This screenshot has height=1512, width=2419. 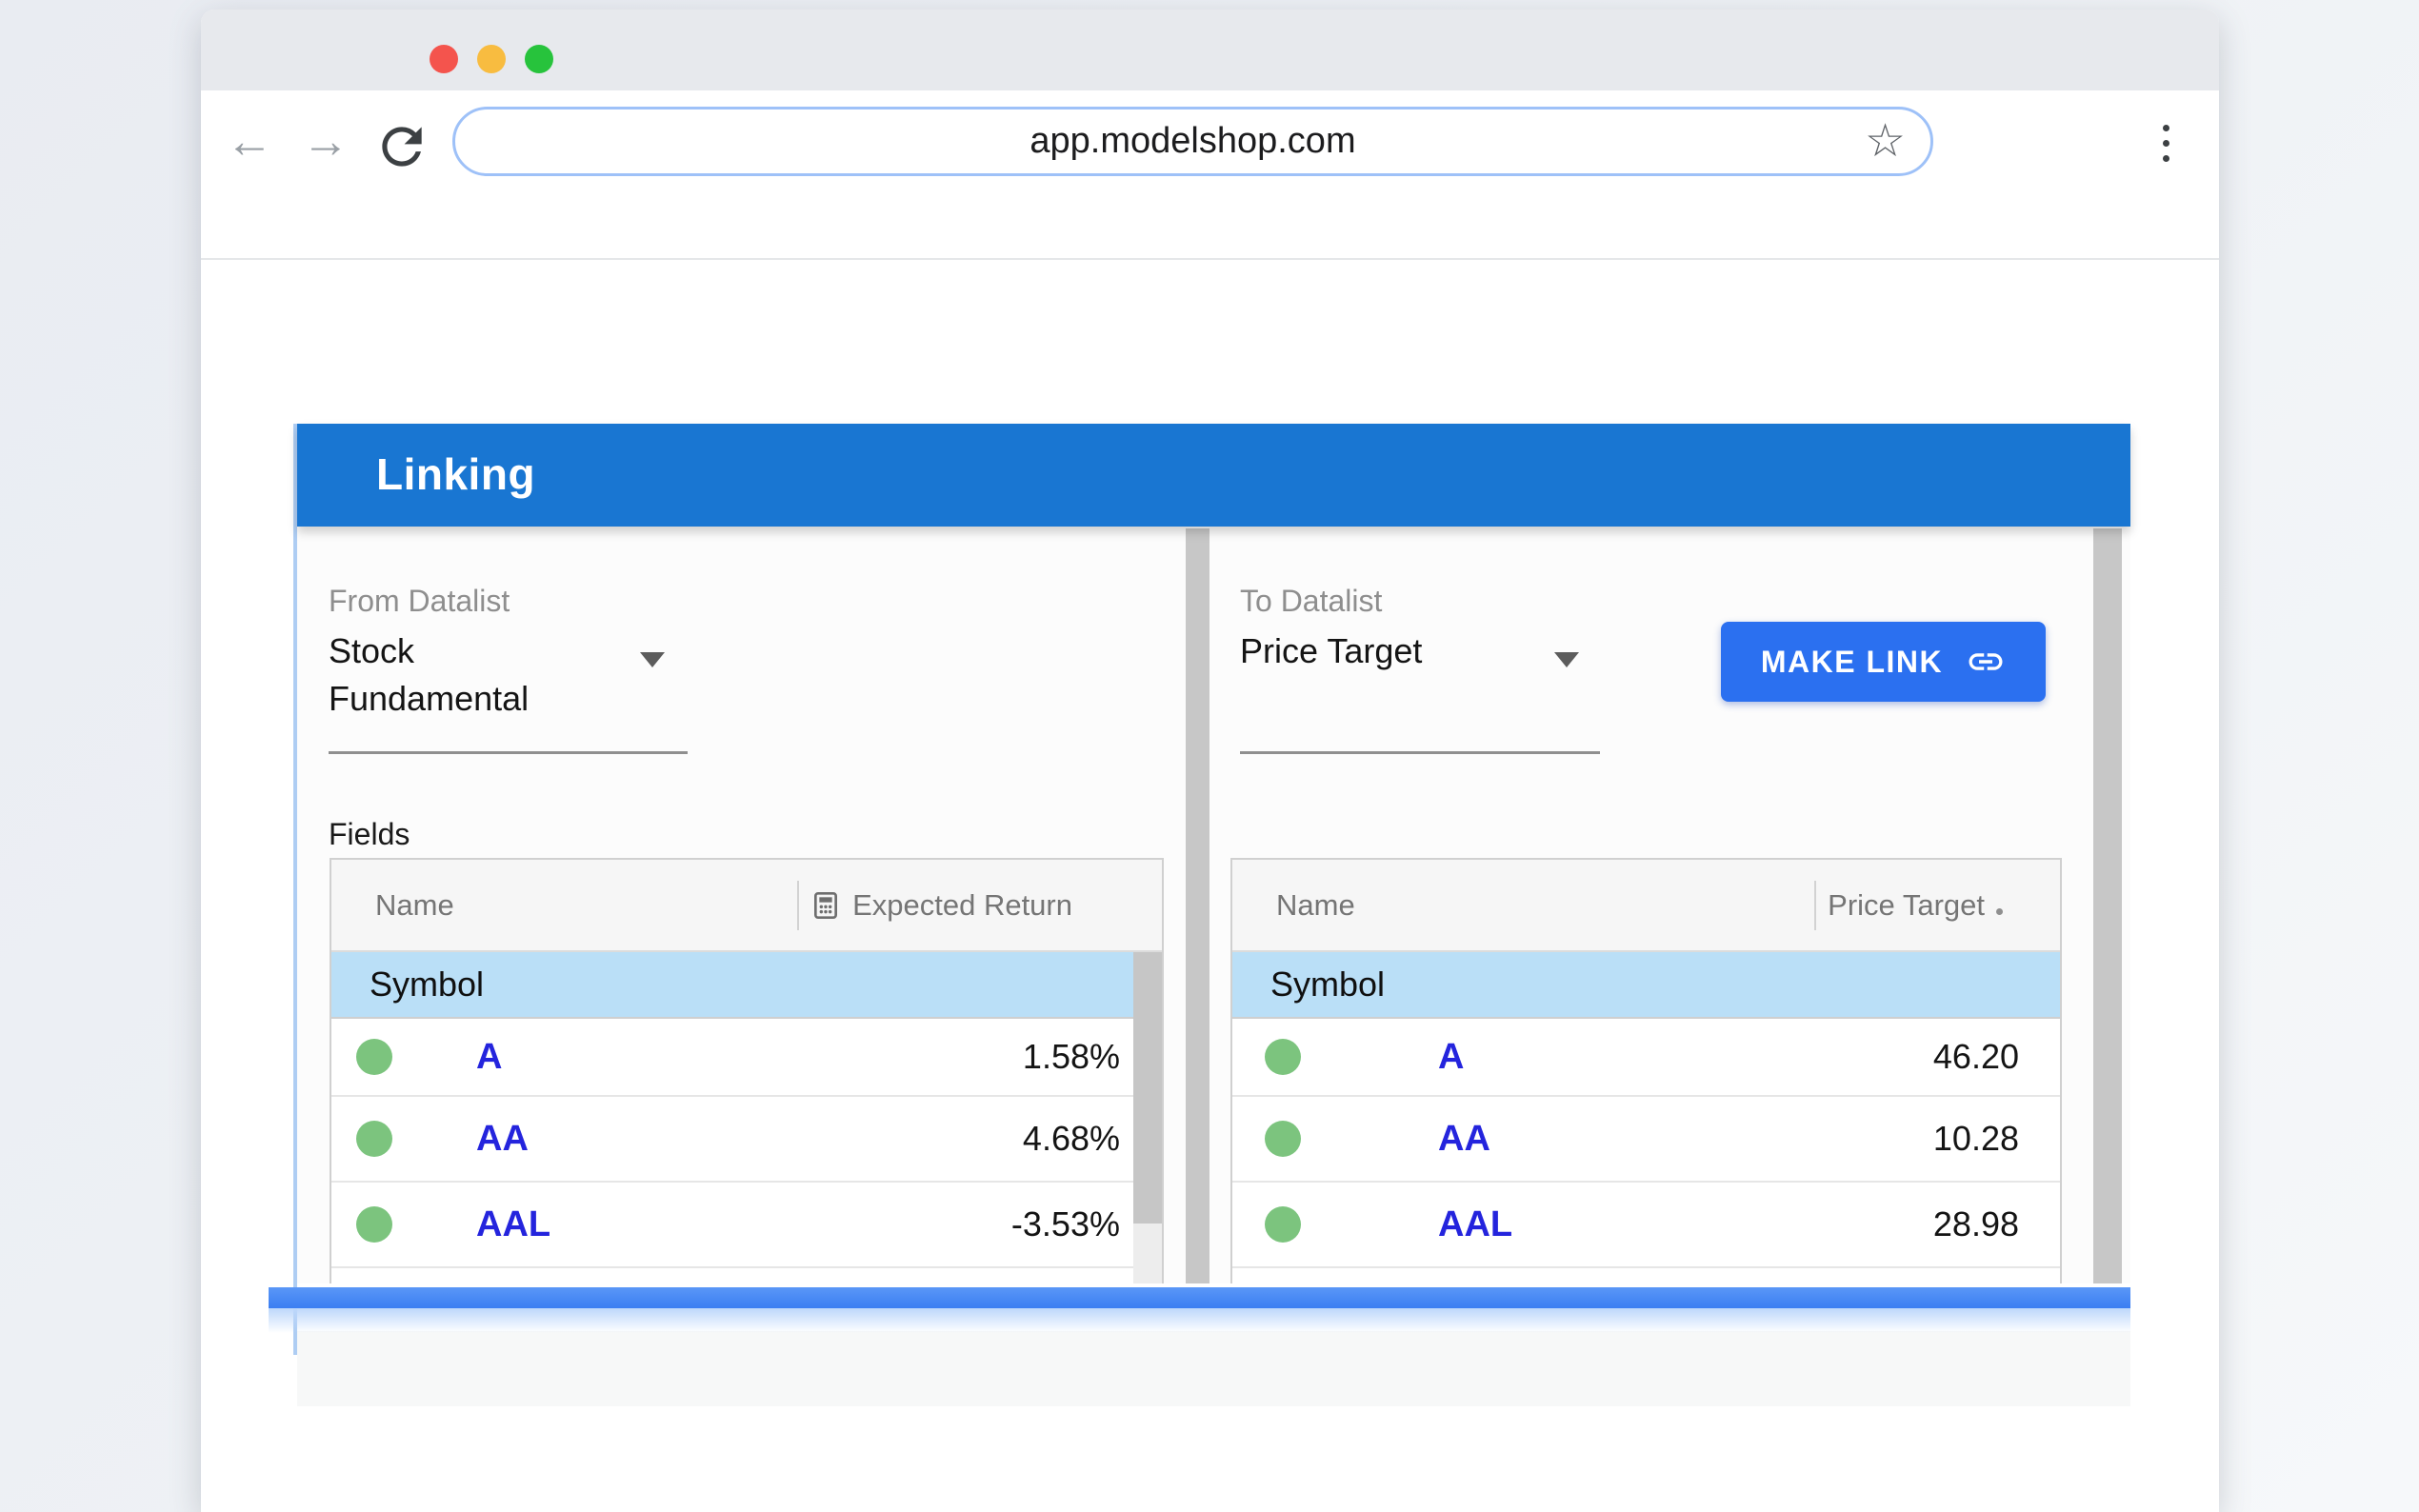 What do you see at coordinates (1906, 904) in the screenshot?
I see `value-column-header: Price Target` at bounding box center [1906, 904].